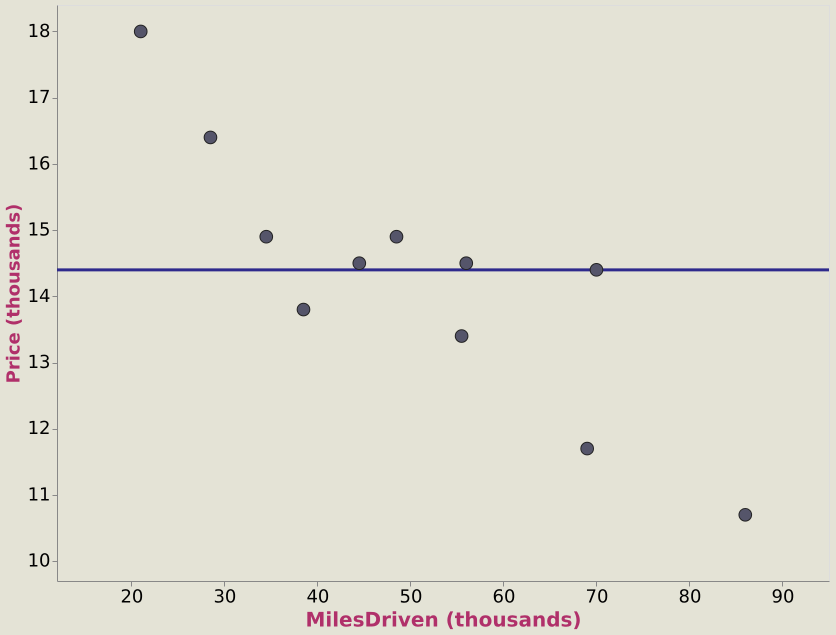  I want to click on y-tick-label: 16, so click(39, 163).